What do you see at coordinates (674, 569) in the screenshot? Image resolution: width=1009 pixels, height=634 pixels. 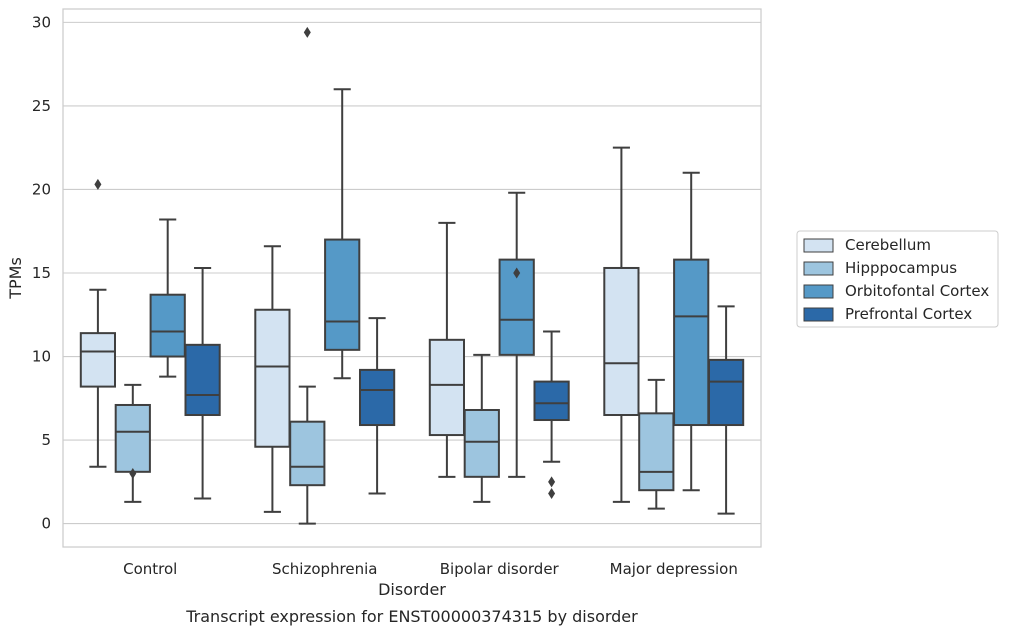 I see `x-tick-label: Major depression` at bounding box center [674, 569].